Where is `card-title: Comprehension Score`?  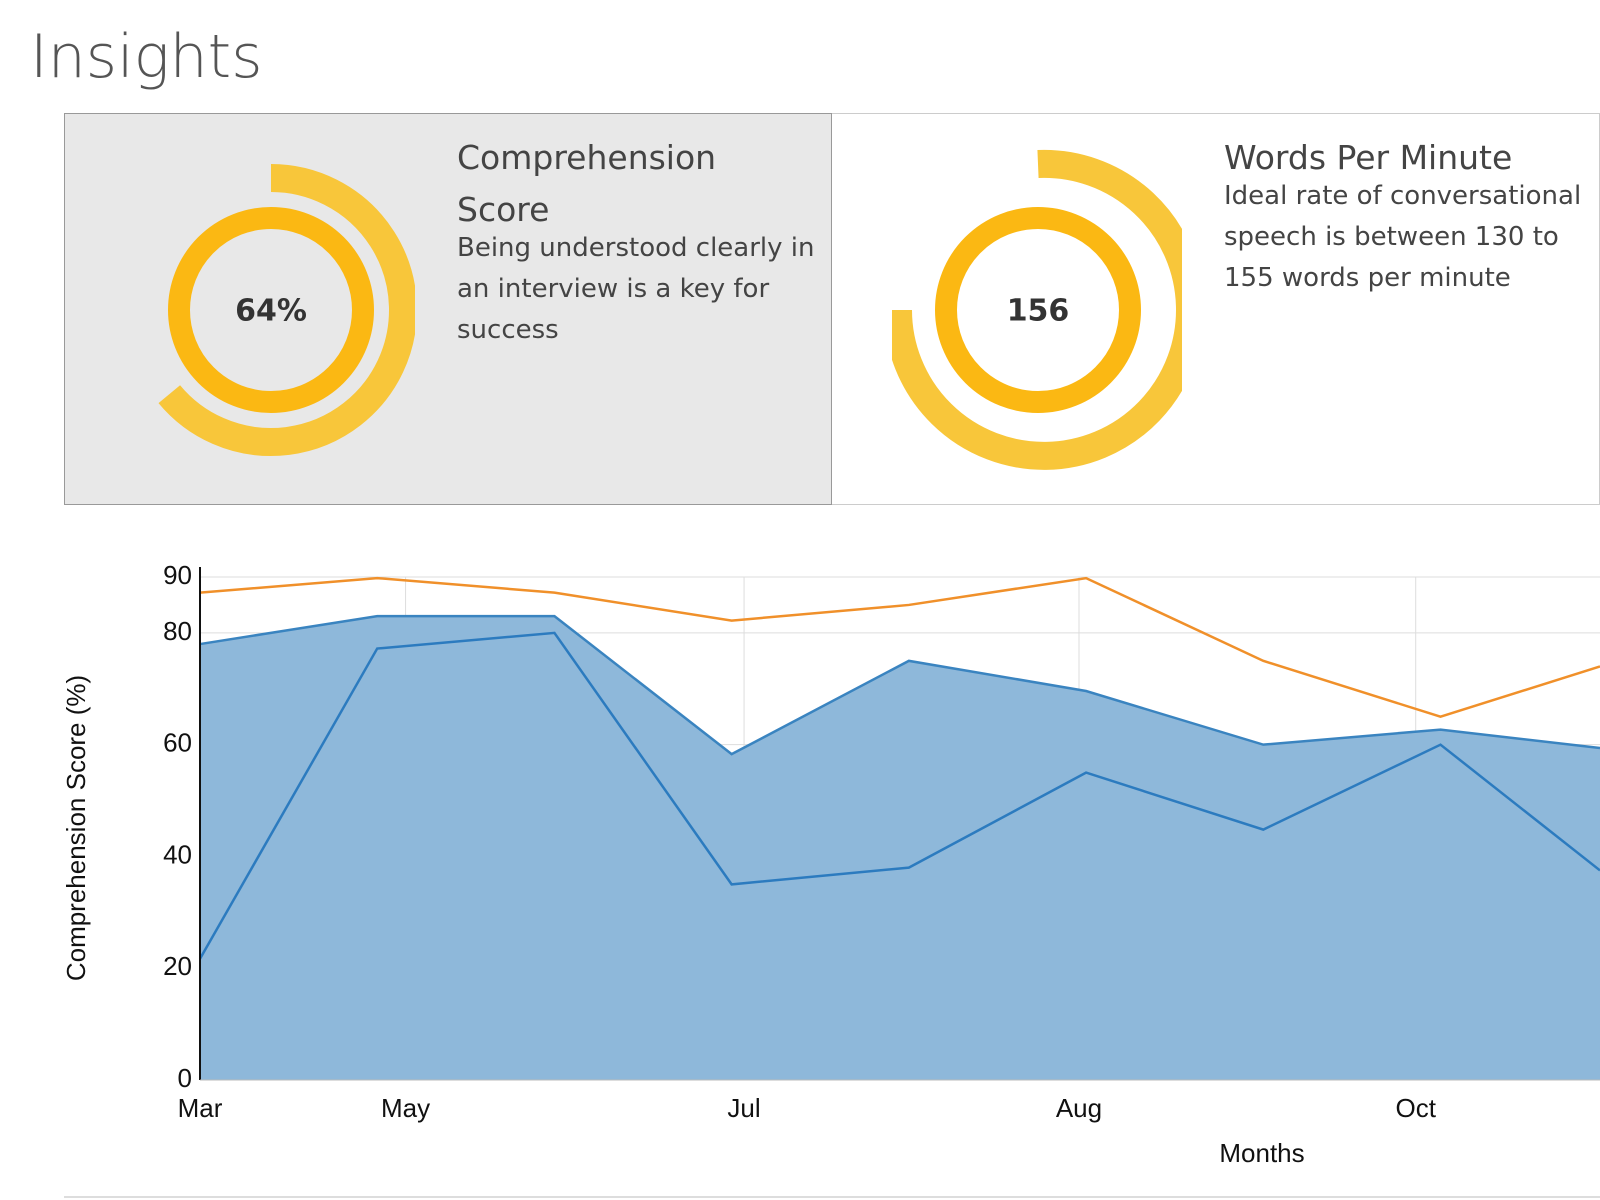 card-title: Comprehension Score is located at coordinates (587, 183).